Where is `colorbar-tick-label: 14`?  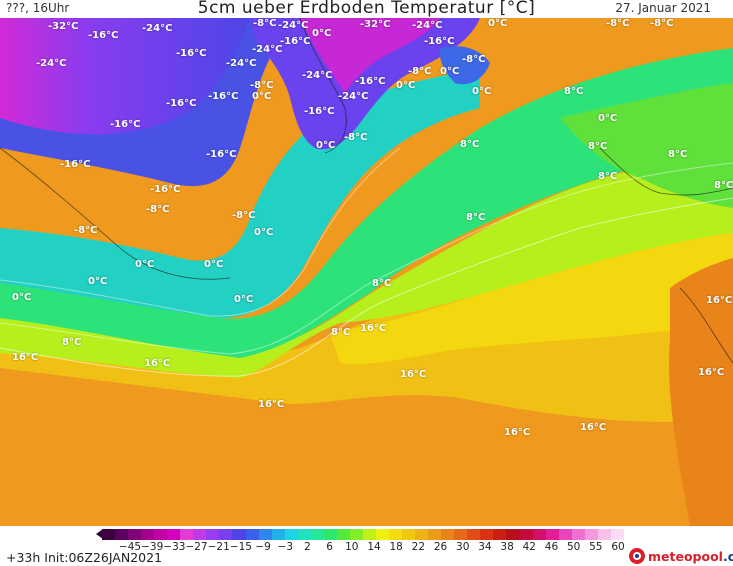 colorbar-tick-label: 14 is located at coordinates (374, 547).